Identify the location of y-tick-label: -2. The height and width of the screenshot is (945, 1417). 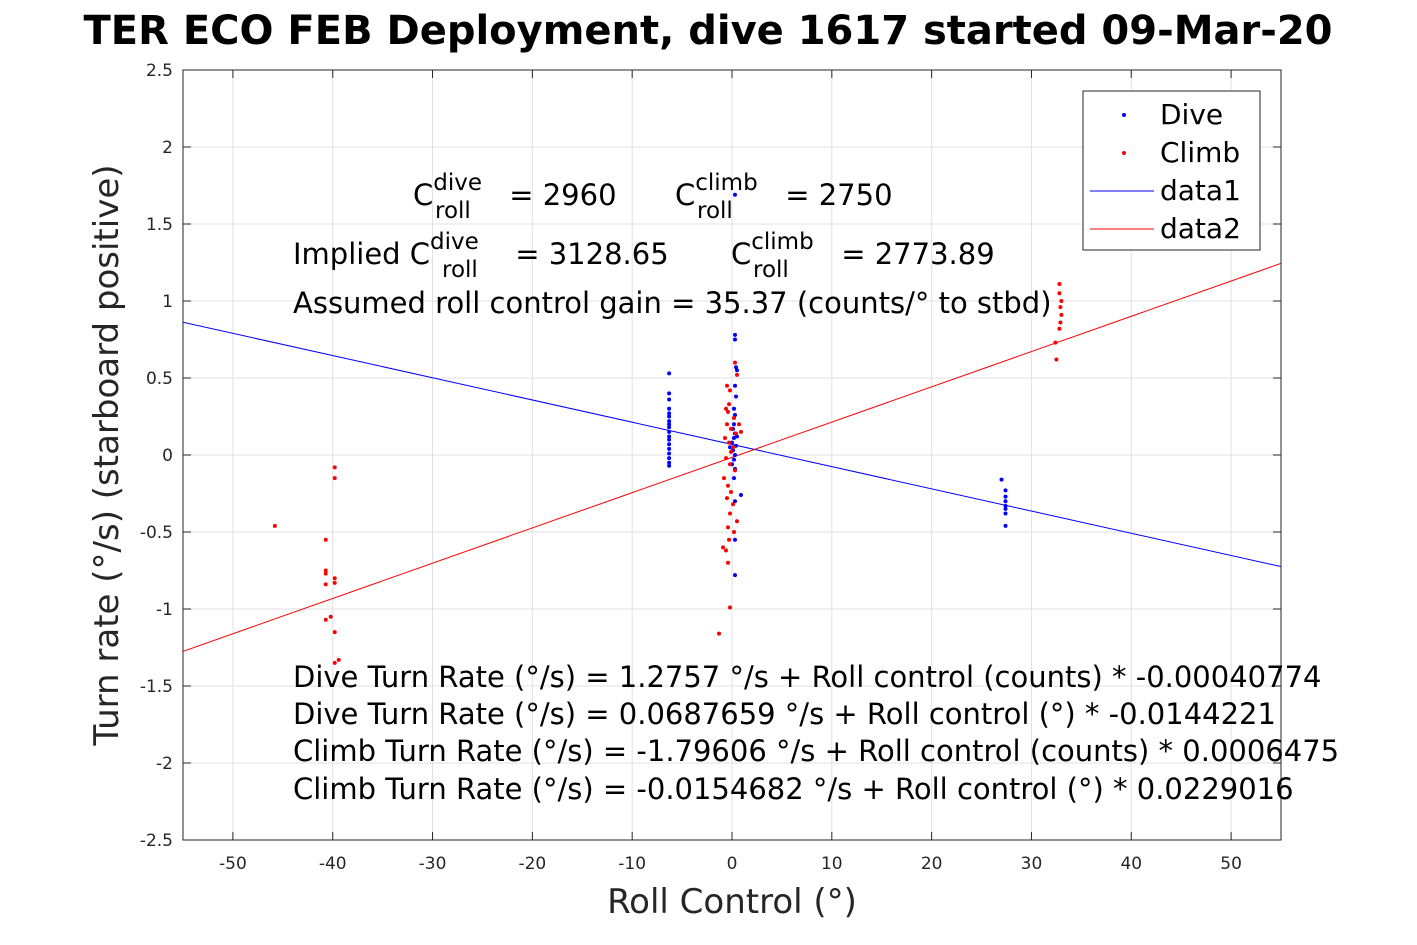
(164, 764).